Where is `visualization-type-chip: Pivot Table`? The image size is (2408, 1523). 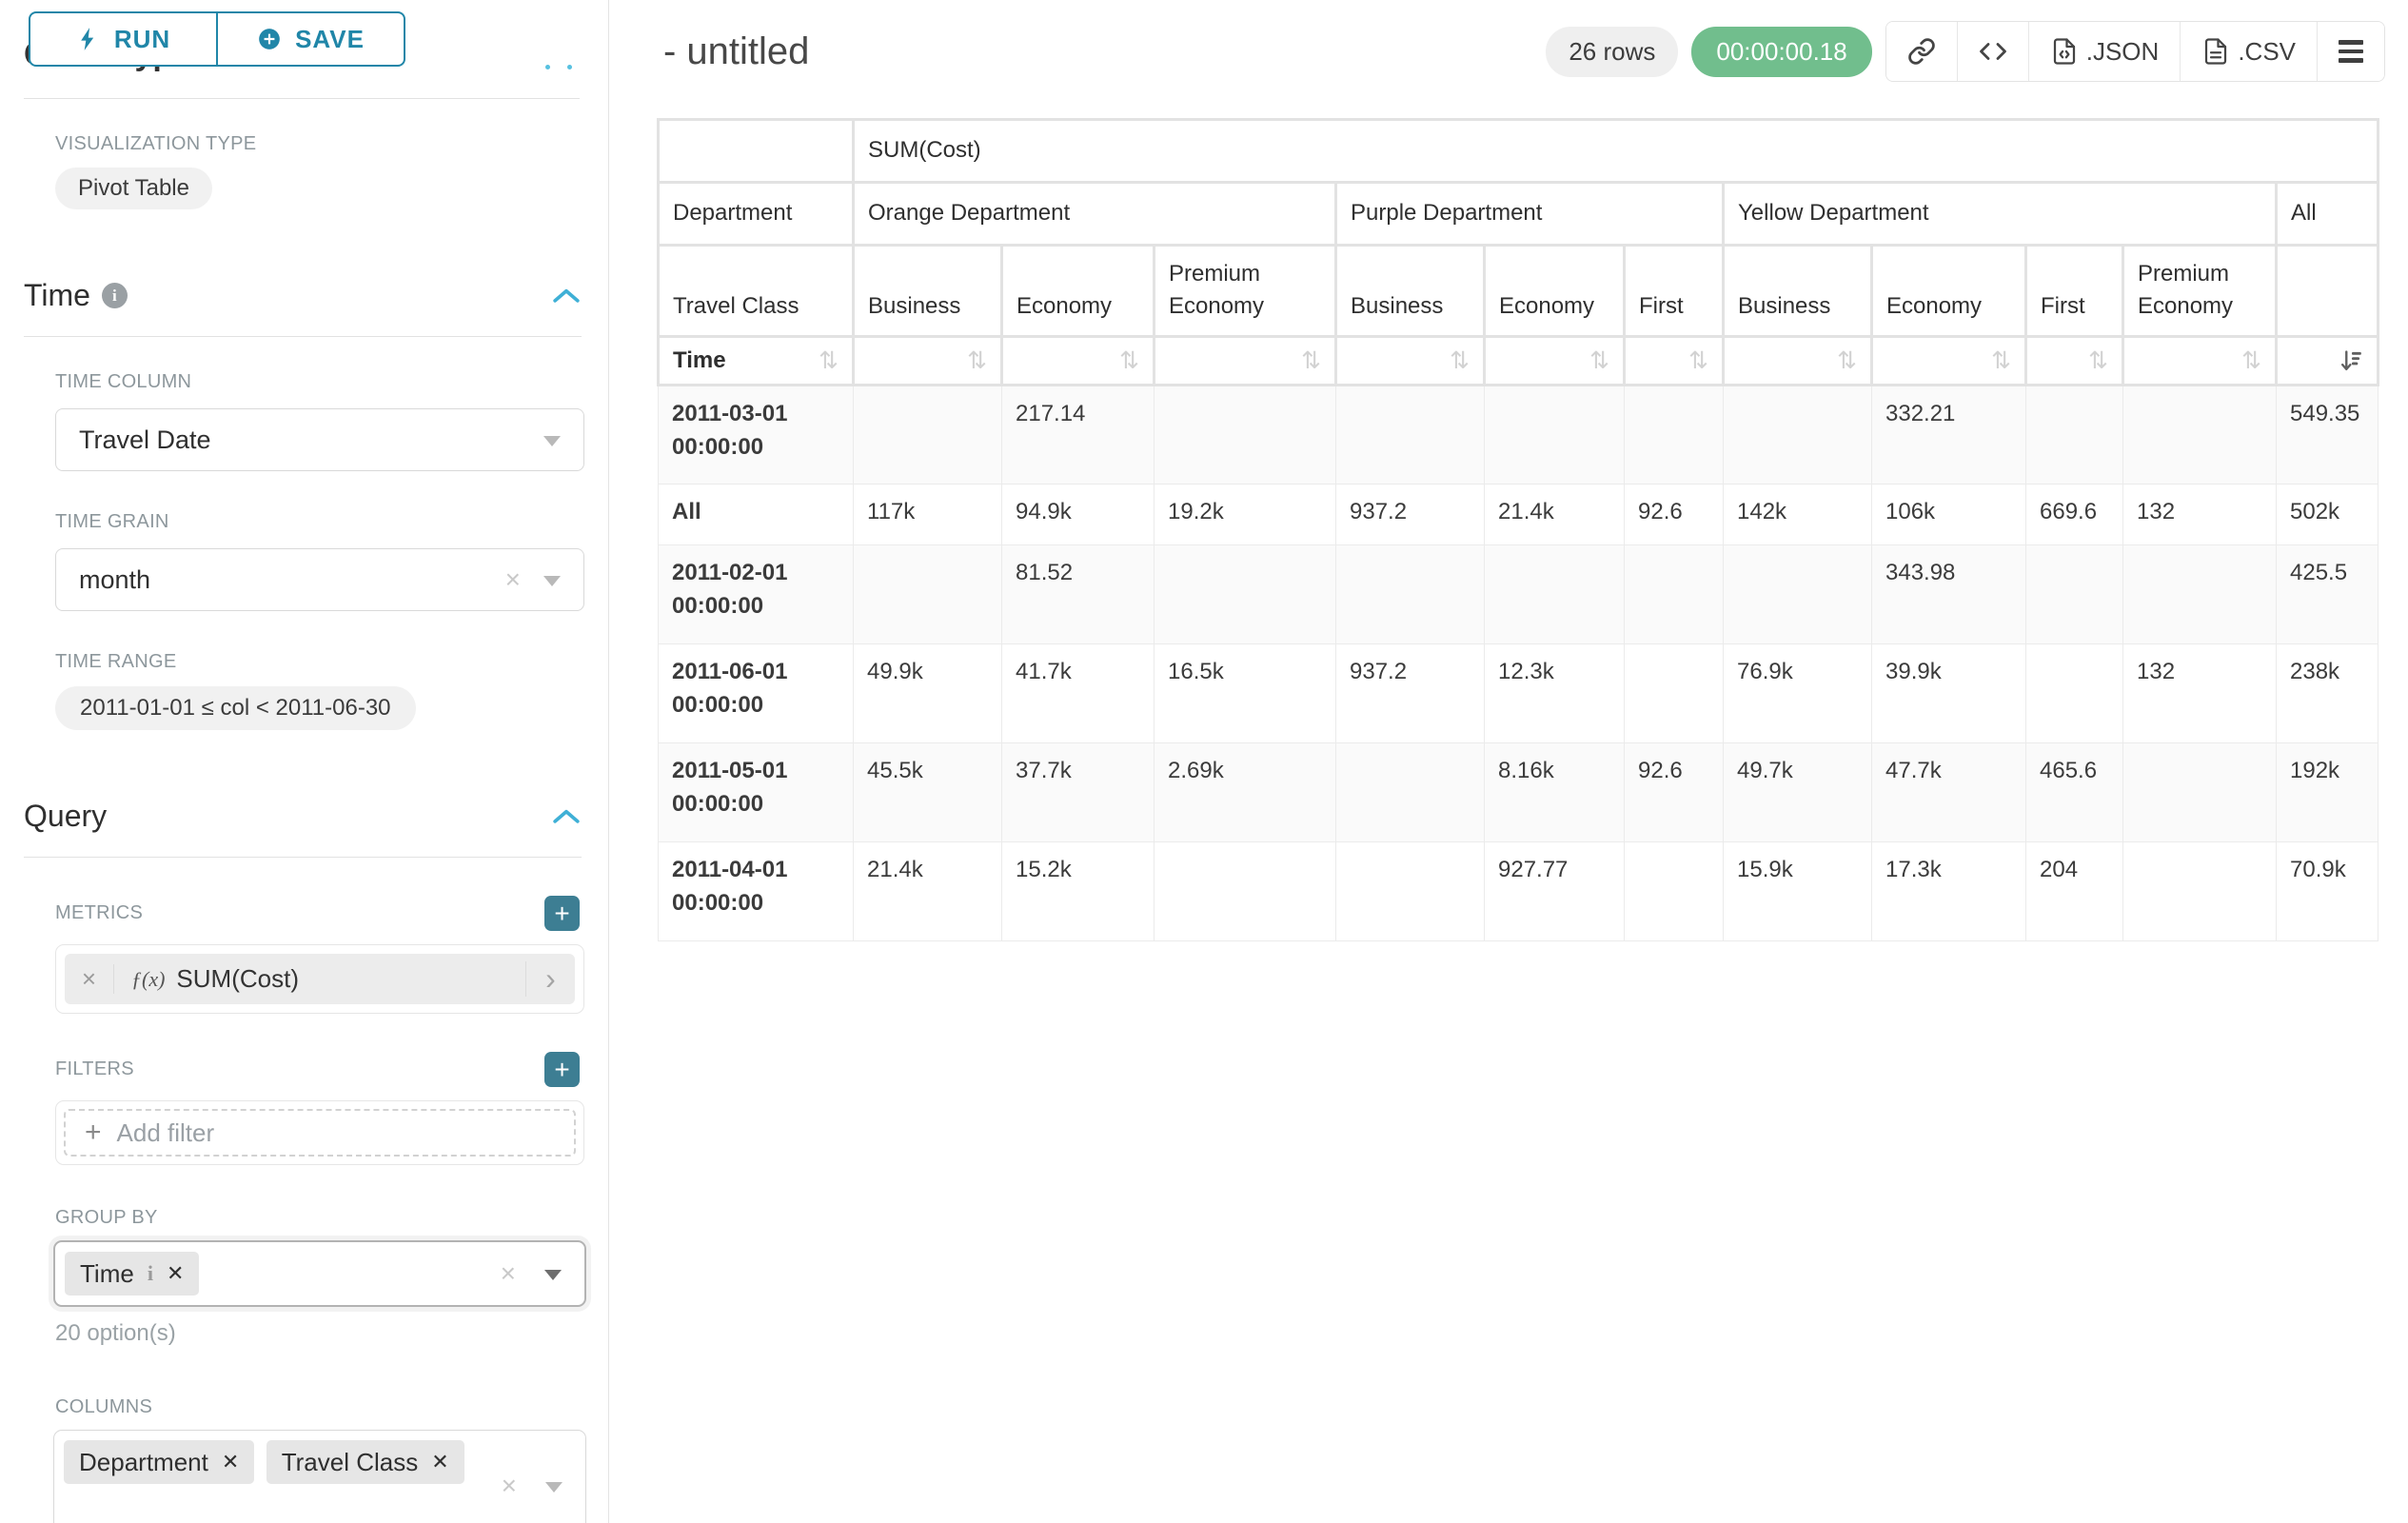 visualization-type-chip: Pivot Table is located at coordinates (133, 189).